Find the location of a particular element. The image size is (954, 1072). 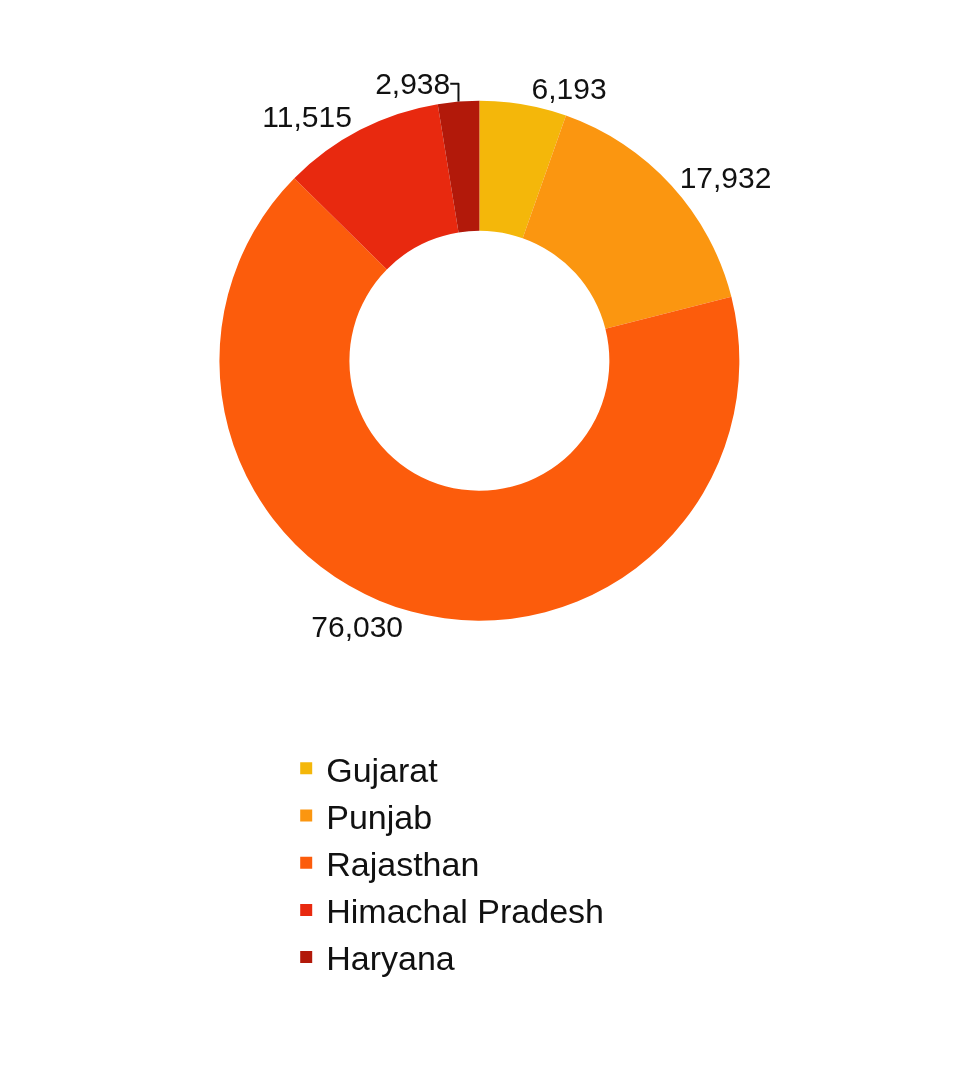

data-label: 17,932 is located at coordinates (725, 178).